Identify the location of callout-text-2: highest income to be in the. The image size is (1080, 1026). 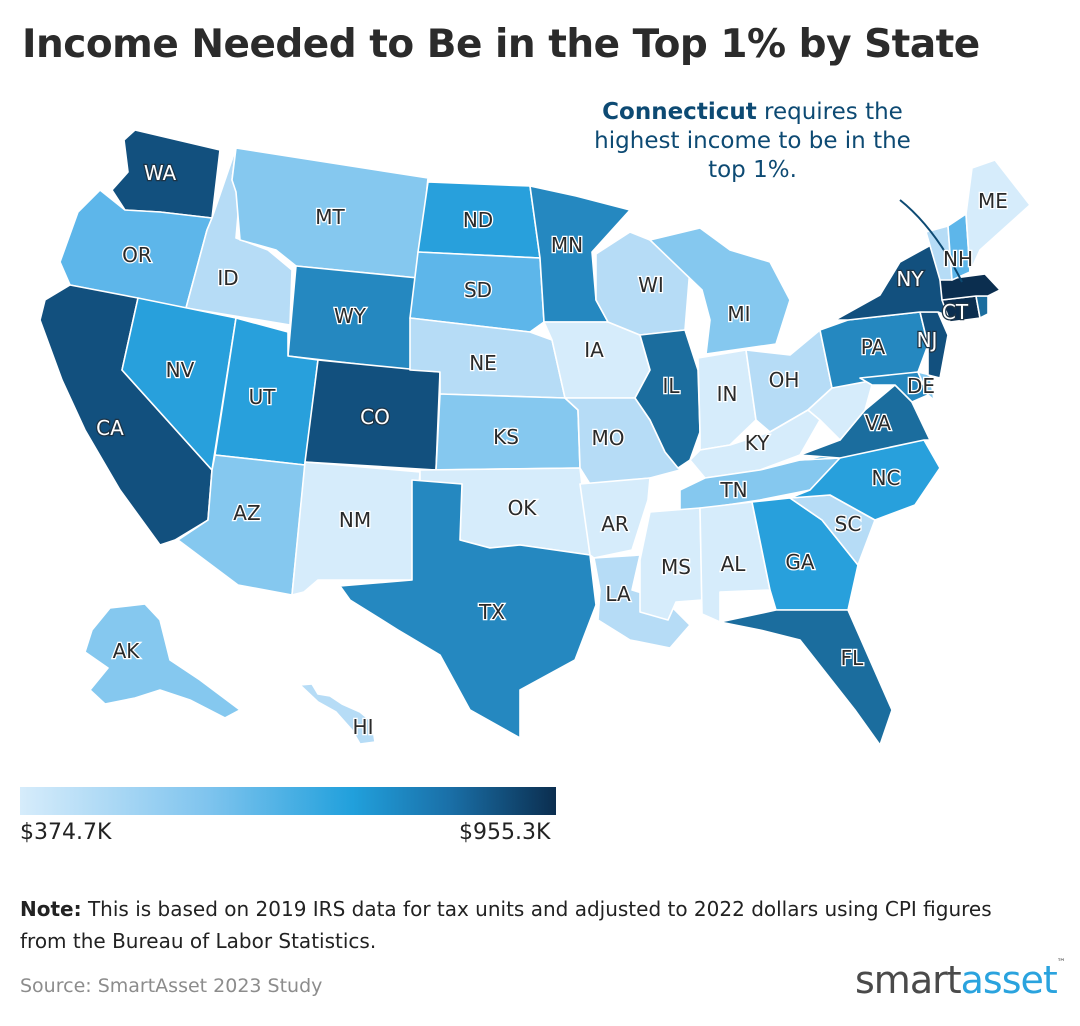
(752, 141).